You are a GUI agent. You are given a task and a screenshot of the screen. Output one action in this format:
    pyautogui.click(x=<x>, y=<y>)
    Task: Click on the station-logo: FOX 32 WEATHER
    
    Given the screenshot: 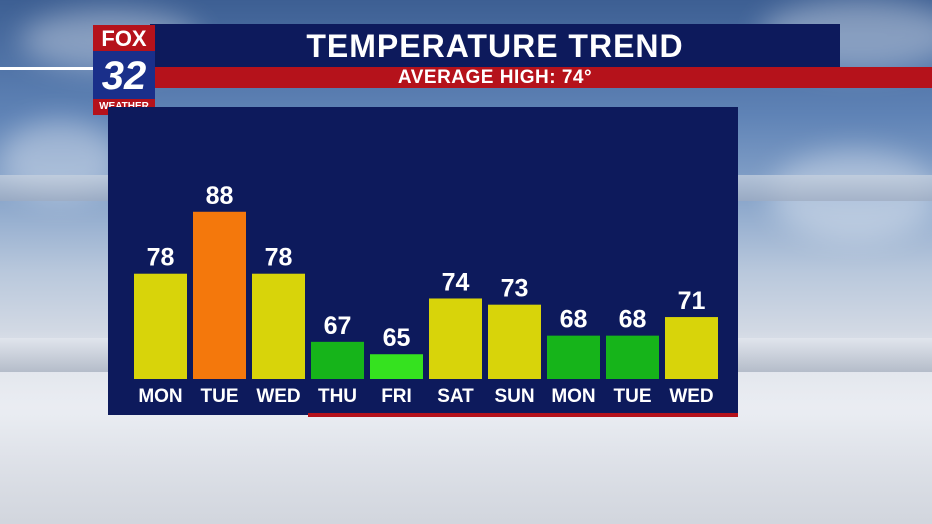 What is the action you would take?
    pyautogui.click(x=124, y=70)
    